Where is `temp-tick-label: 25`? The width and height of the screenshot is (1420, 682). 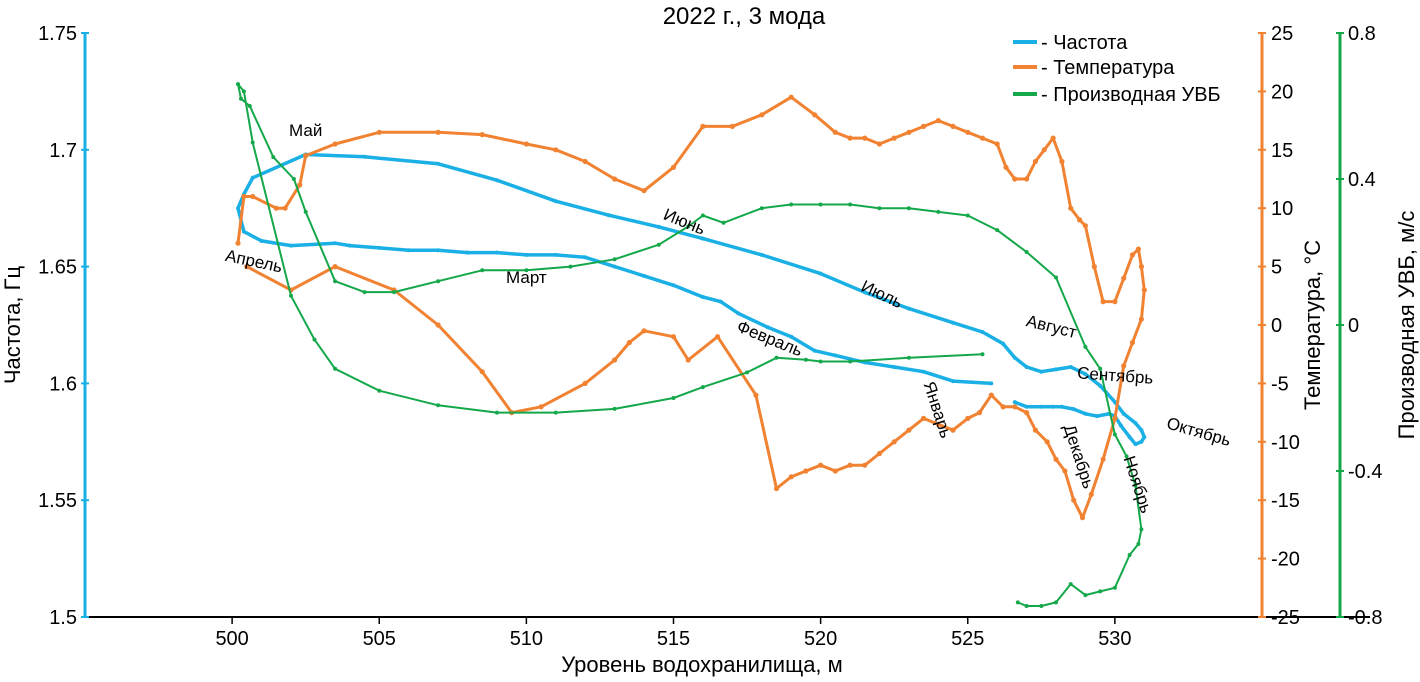
temp-tick-label: 25 is located at coordinates (1282, 34).